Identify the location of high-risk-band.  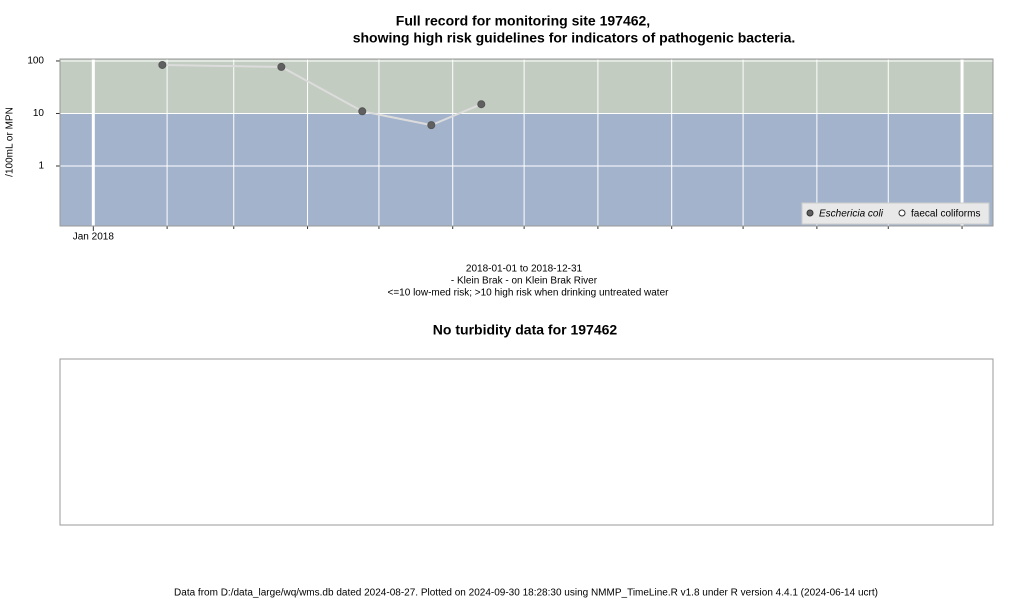
(526, 86).